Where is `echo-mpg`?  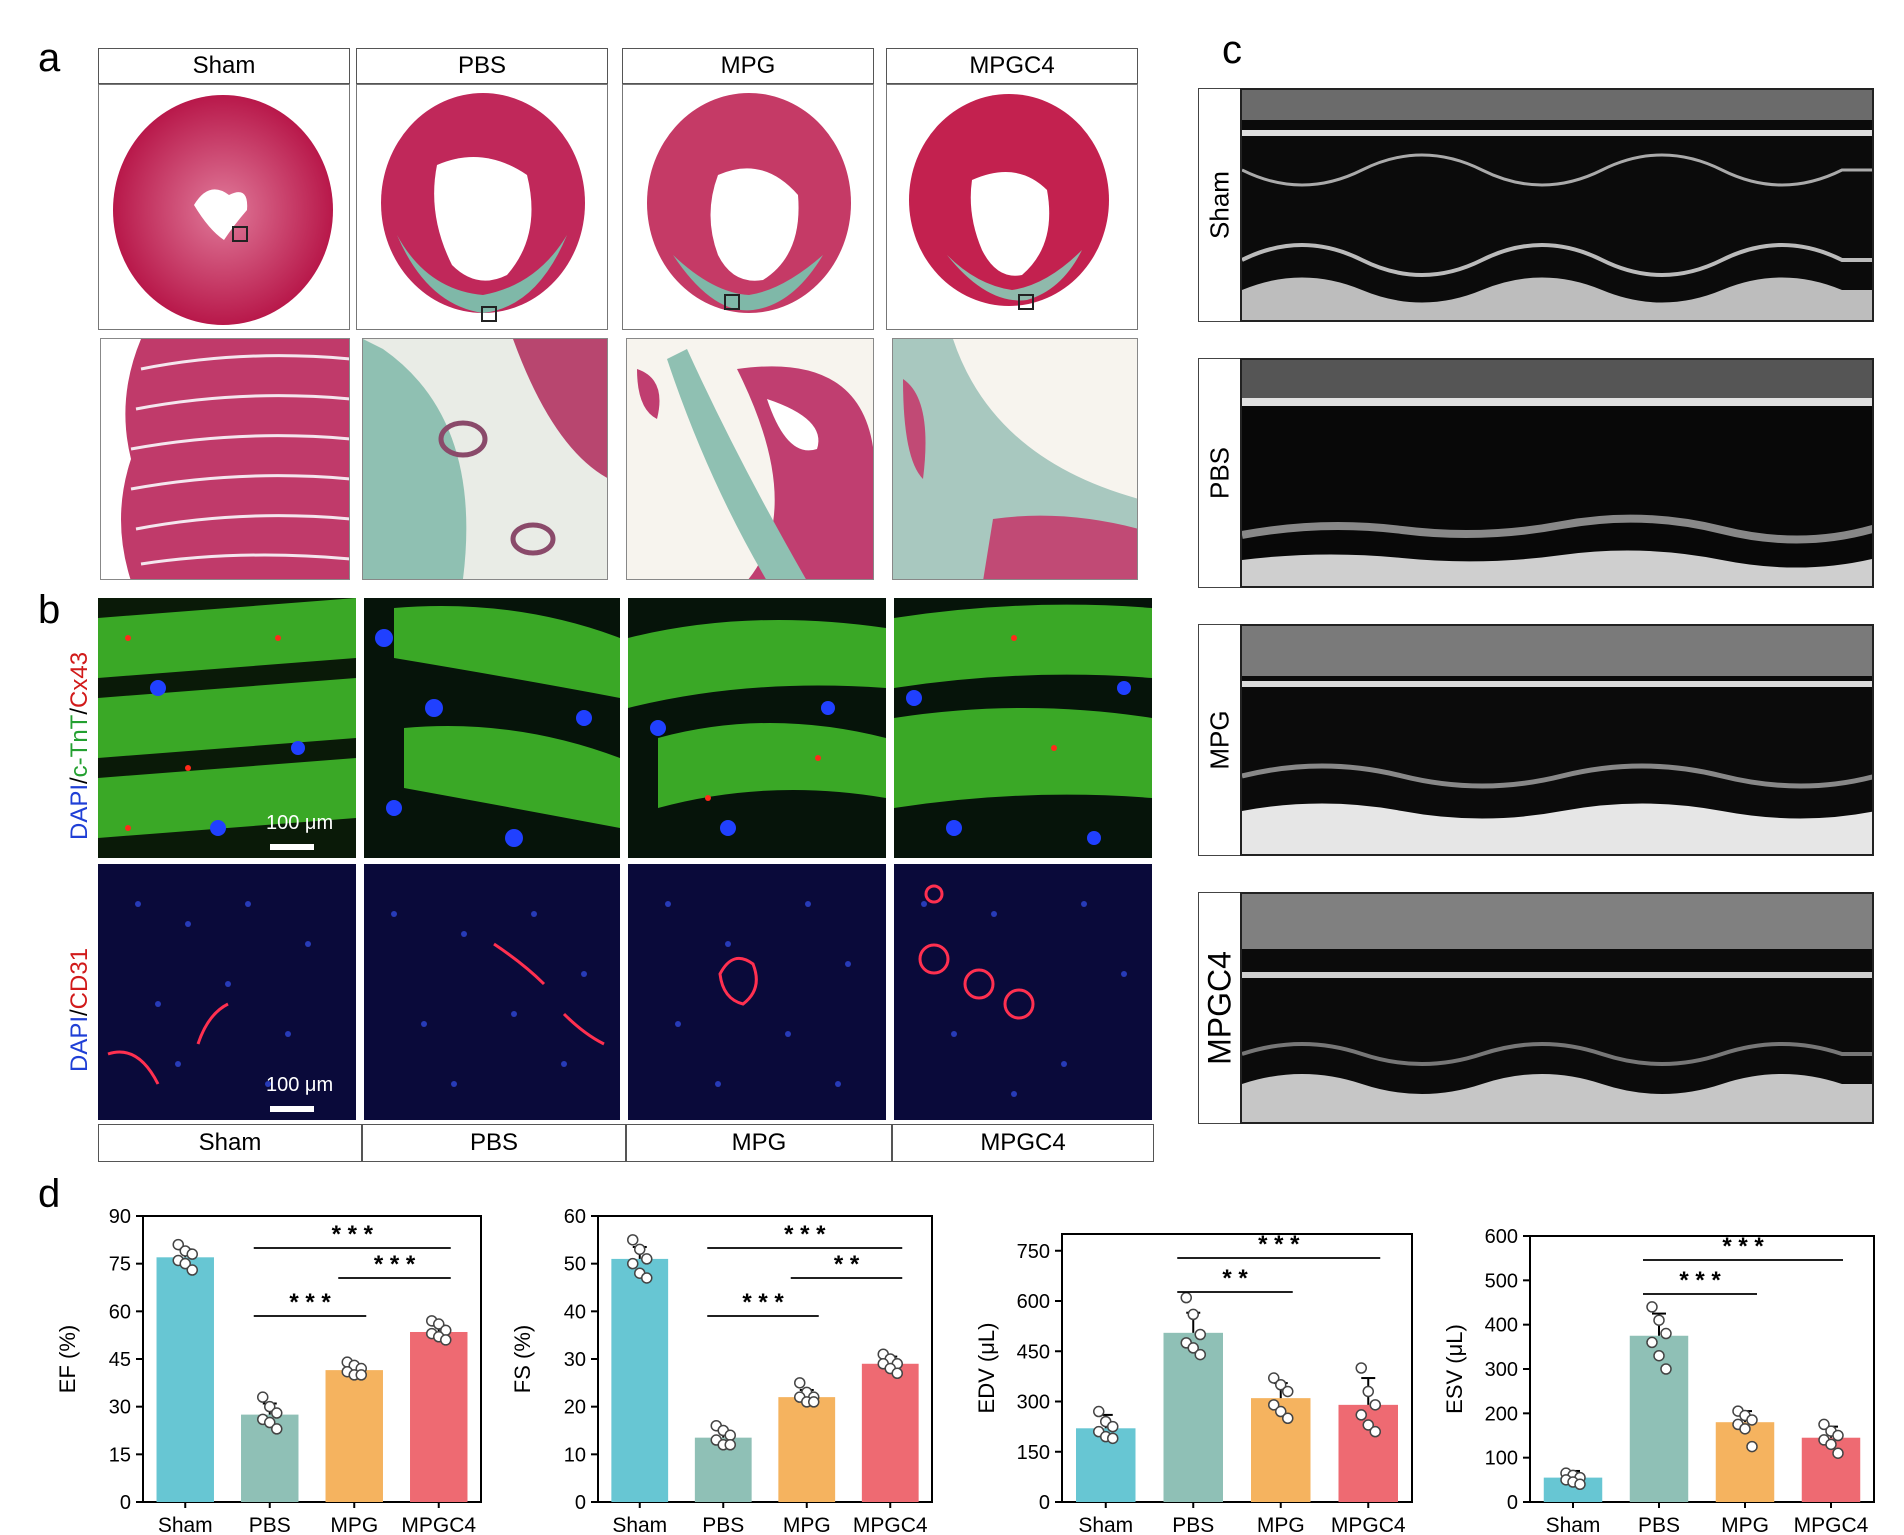
echo-mpg is located at coordinates (1557, 740).